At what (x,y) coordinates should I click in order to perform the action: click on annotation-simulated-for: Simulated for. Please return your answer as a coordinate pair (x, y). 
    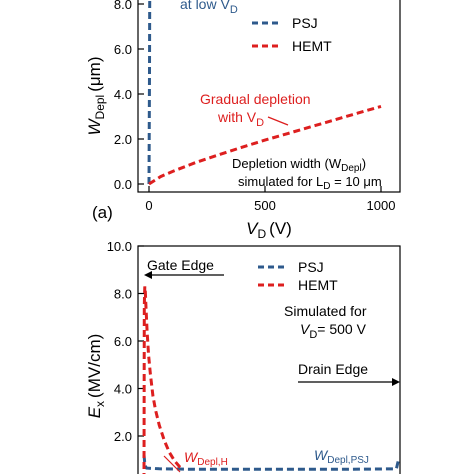
    Looking at the image, I should click on (325, 311).